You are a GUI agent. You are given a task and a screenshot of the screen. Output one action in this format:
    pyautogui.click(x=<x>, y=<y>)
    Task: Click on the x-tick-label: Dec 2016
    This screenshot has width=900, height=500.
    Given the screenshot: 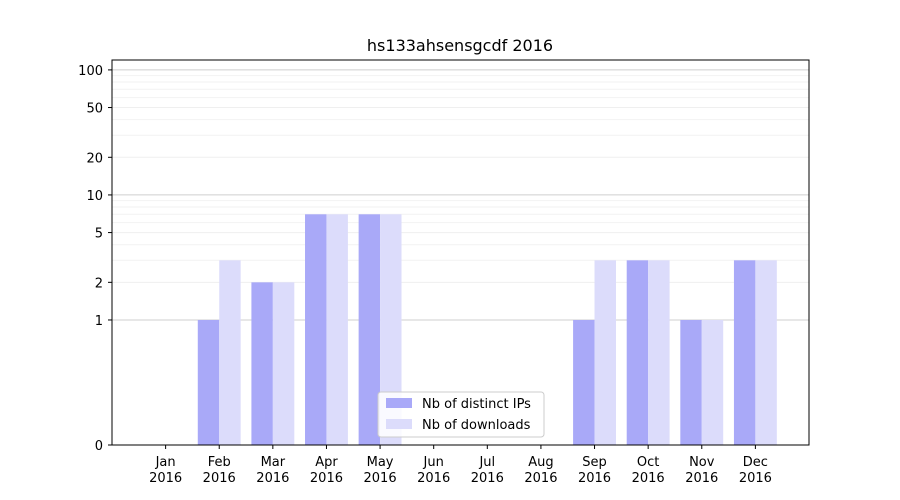 What is the action you would take?
    pyautogui.click(x=755, y=470)
    